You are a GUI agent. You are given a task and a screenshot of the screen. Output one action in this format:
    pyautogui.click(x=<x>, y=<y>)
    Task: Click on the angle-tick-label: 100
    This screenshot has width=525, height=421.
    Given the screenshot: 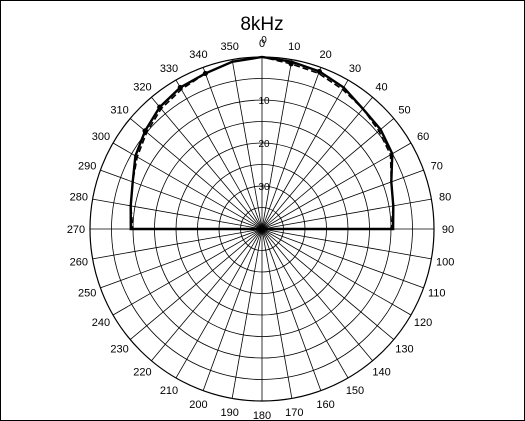 What is the action you would take?
    pyautogui.click(x=445, y=262)
    